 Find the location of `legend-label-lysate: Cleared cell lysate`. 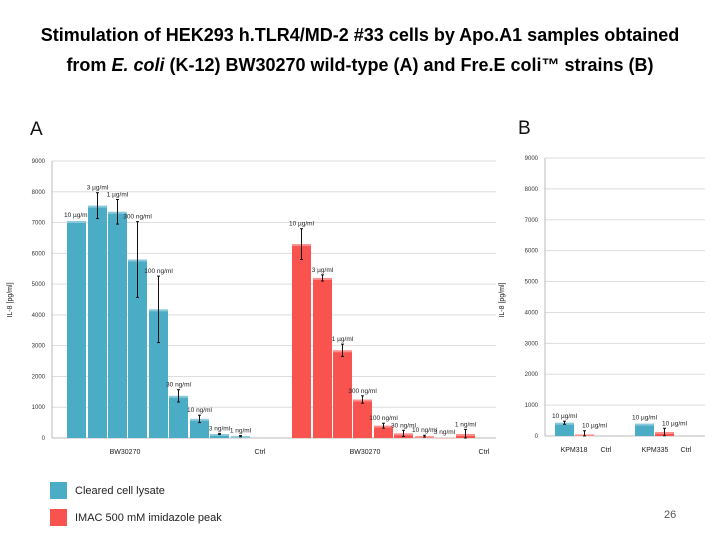

legend-label-lysate: Cleared cell lysate is located at coordinates (120, 490).